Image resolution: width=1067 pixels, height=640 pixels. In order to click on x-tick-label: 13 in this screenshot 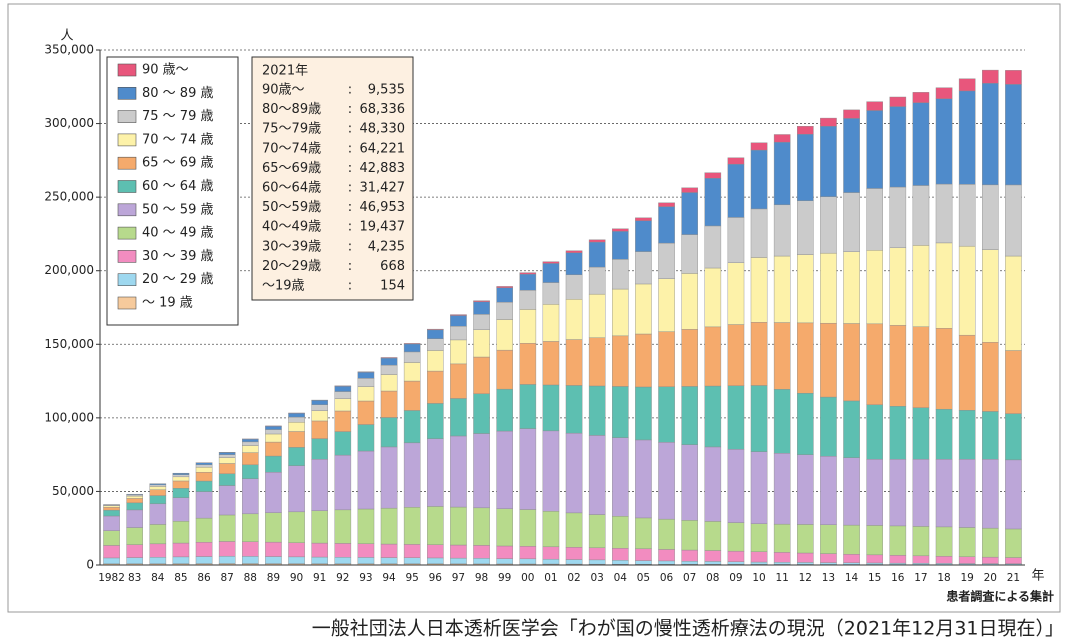, I will do `click(828, 578)`.